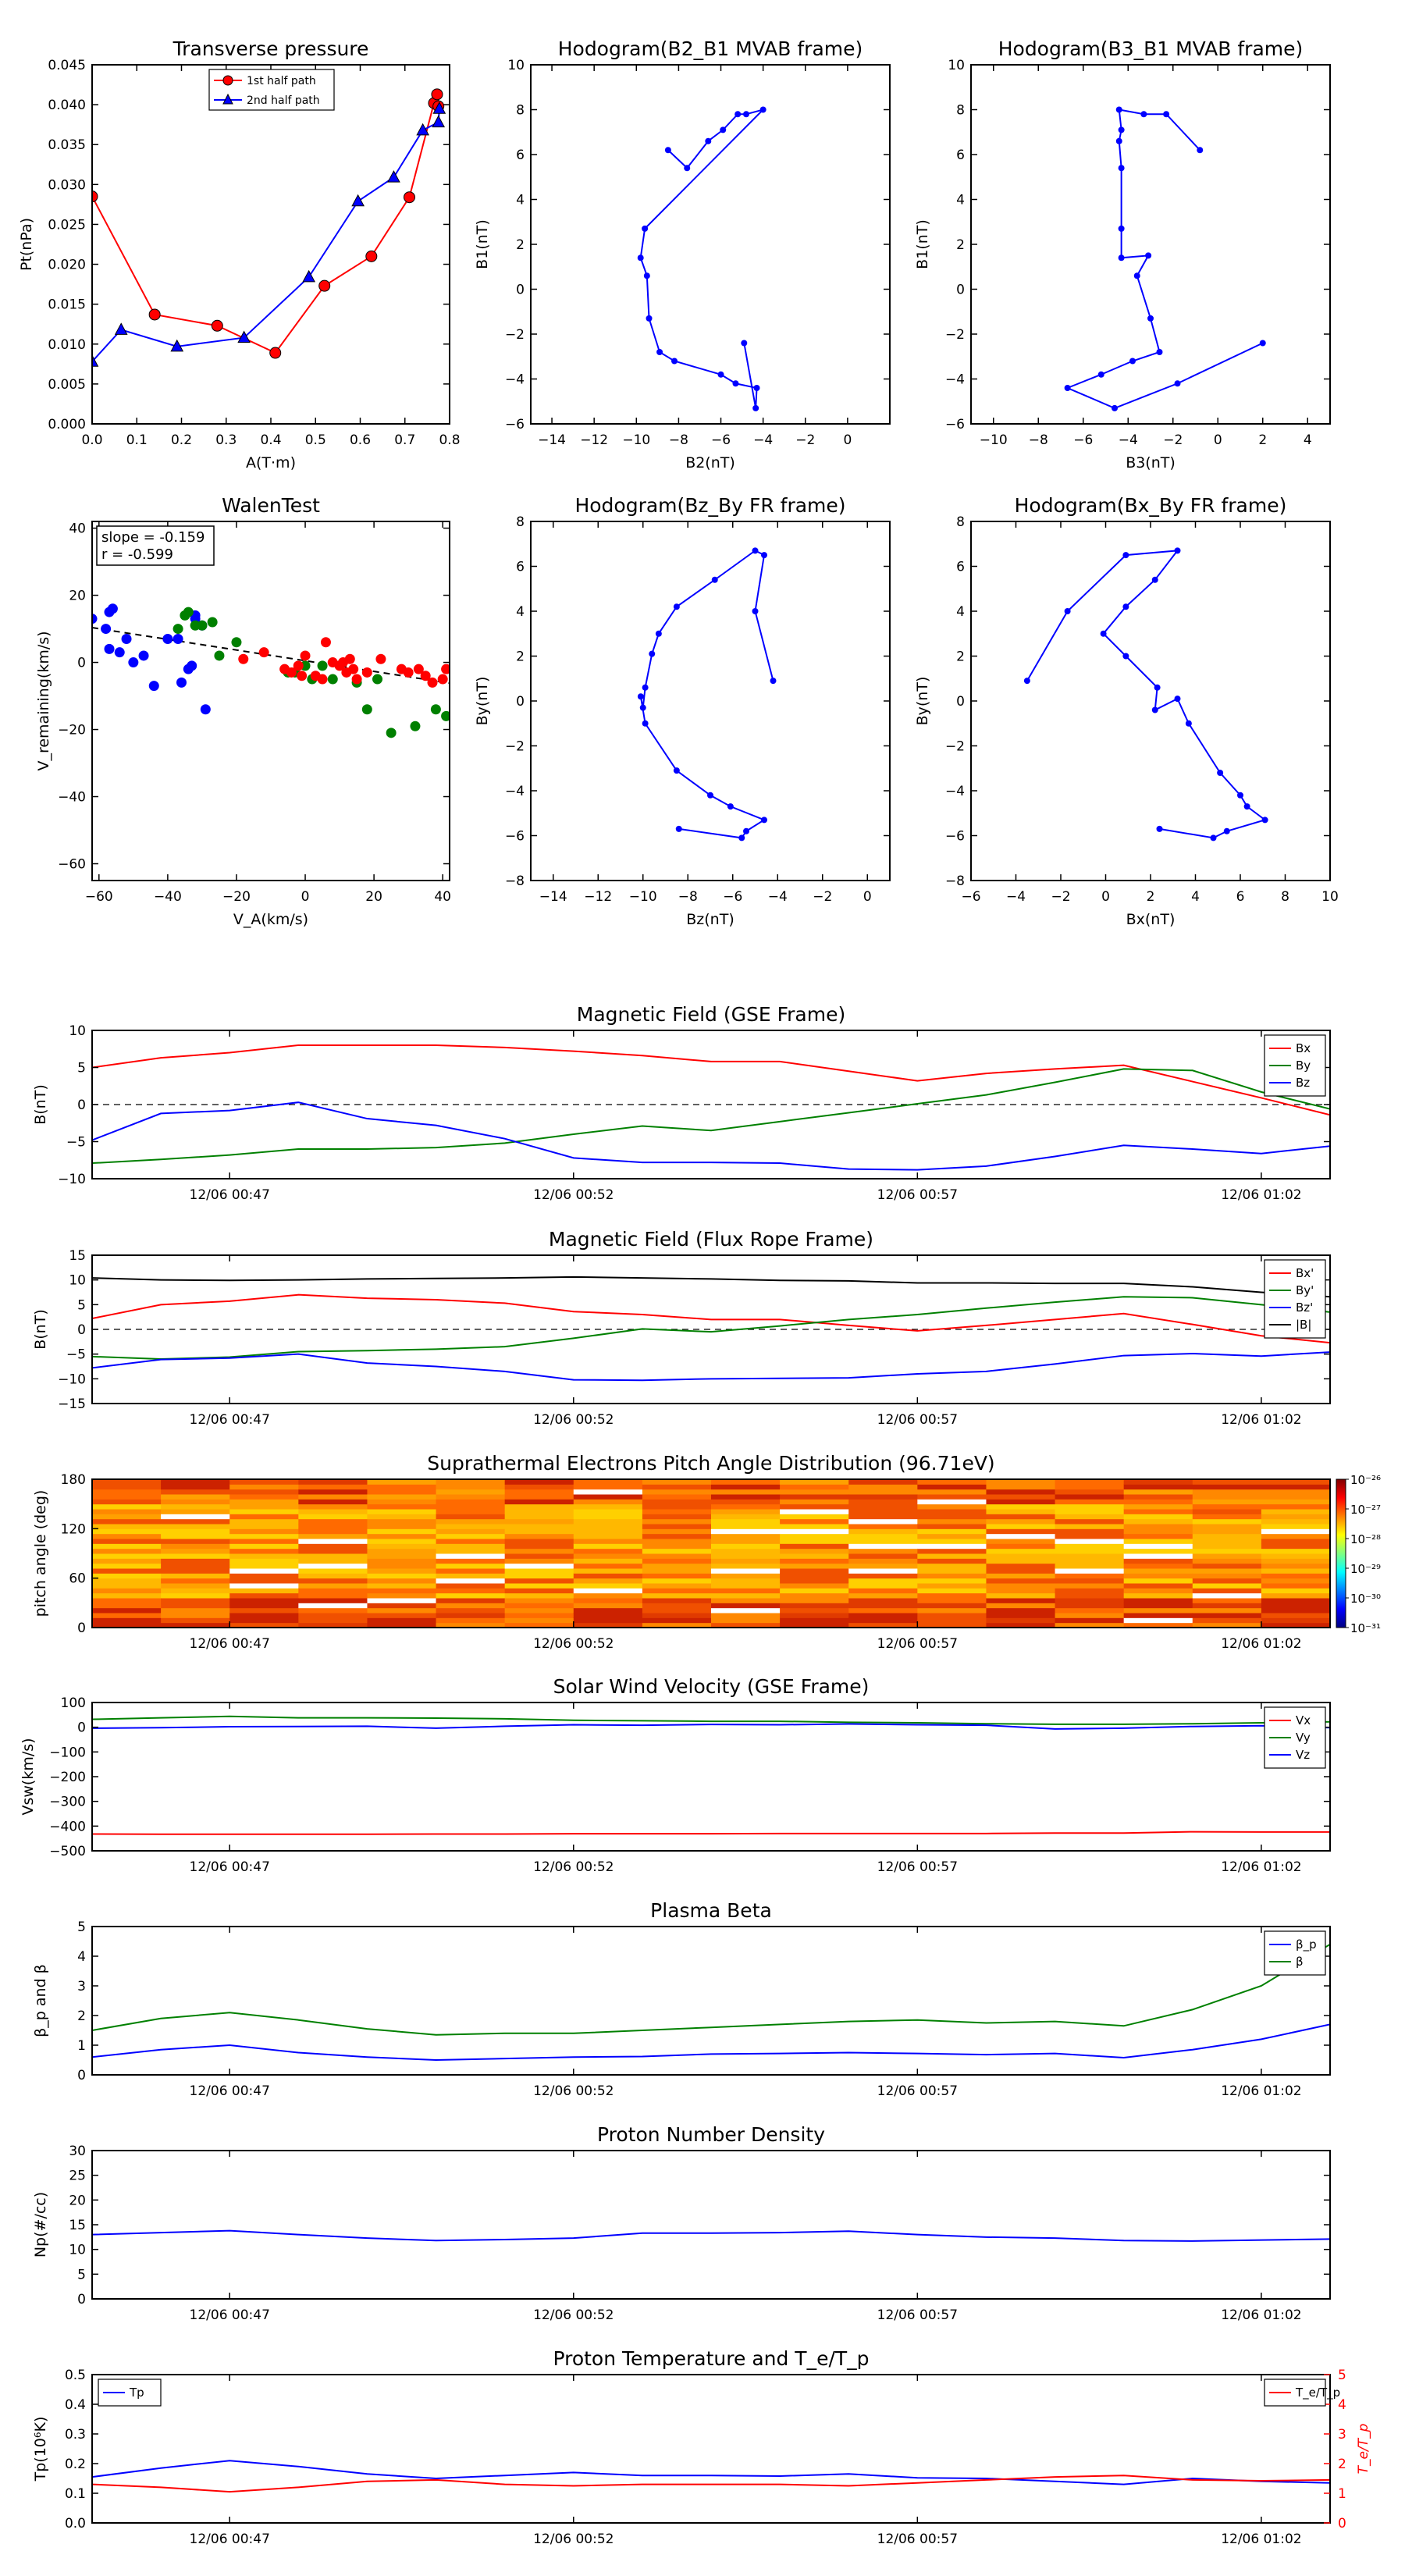  Describe the element at coordinates (72, 730) in the screenshot. I see `chart-walen-ytick-label: −20` at that location.